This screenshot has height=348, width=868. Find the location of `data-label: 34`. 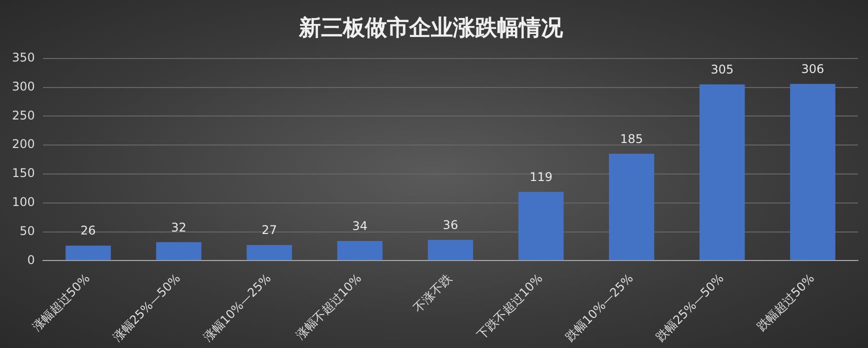

data-label: 34 is located at coordinates (360, 226).